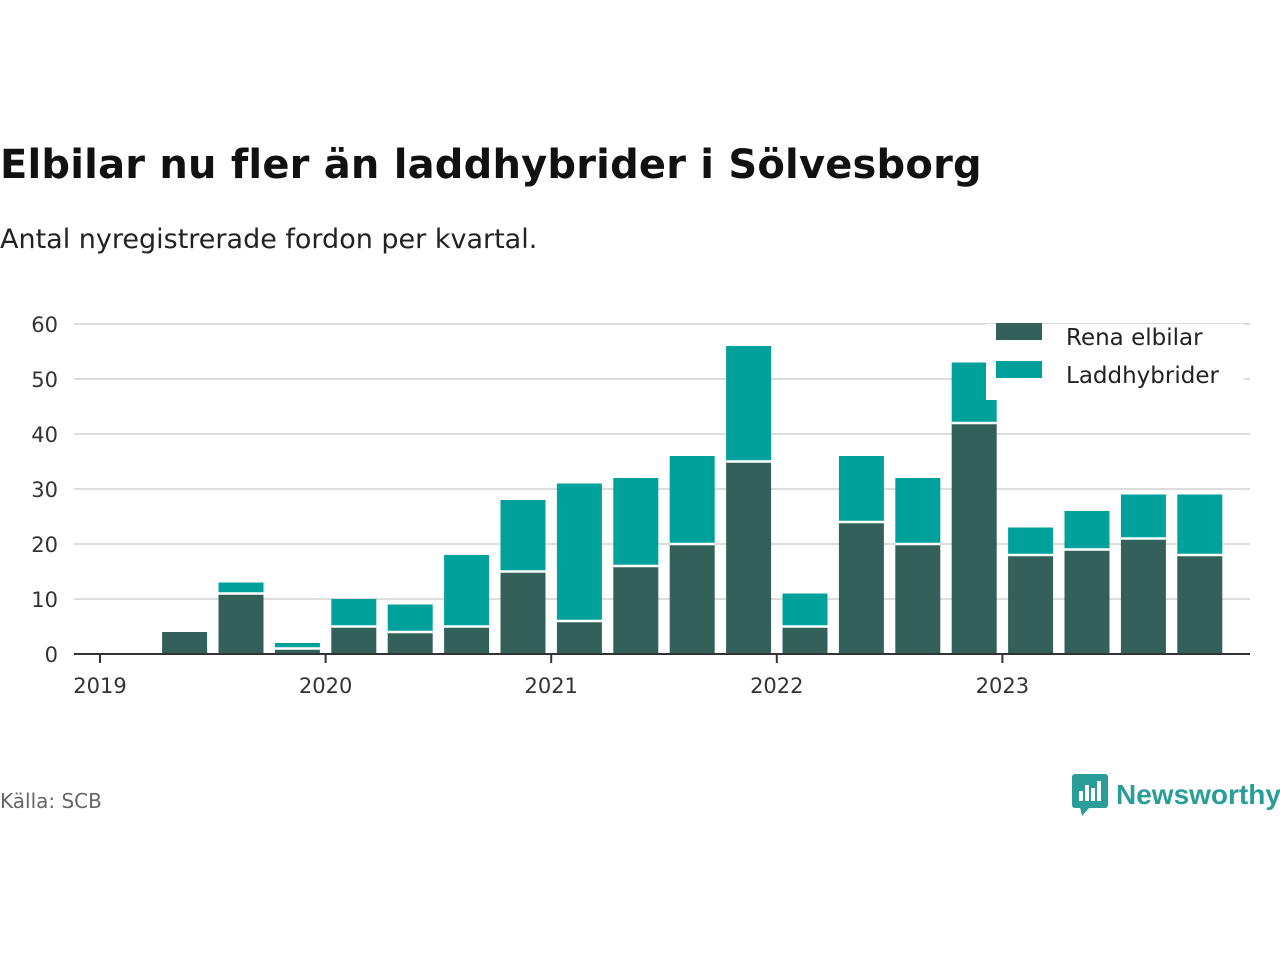  Describe the element at coordinates (99, 686) in the screenshot. I see `x-tick-label: 2019` at that location.